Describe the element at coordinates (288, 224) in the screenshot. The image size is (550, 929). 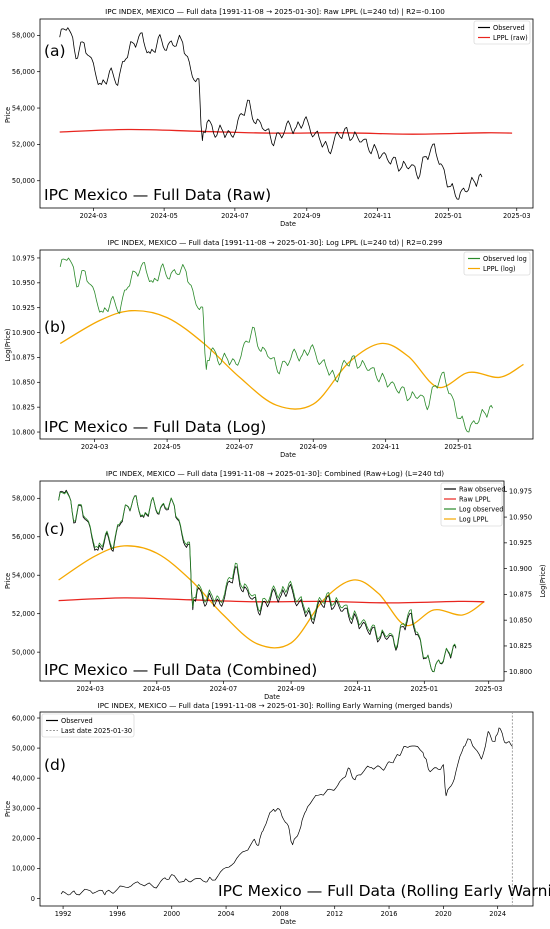
I see `panel-a-xlabel: Date` at that location.